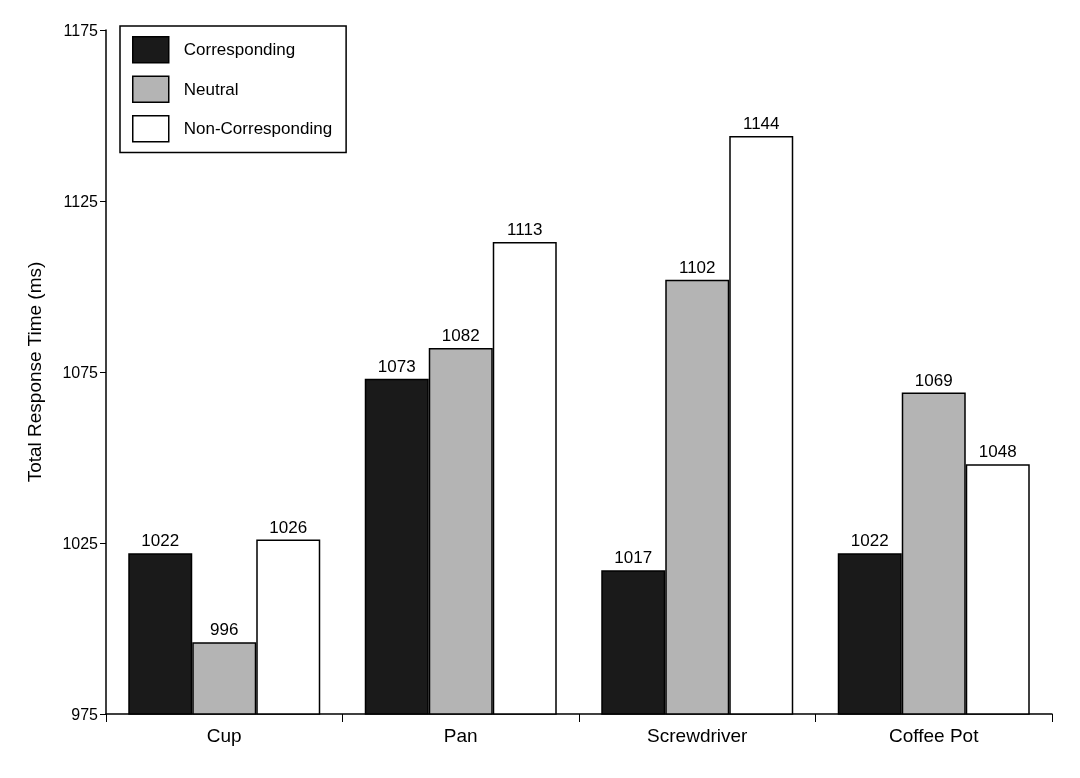  I want to click on data-label: 1069, so click(933, 380).